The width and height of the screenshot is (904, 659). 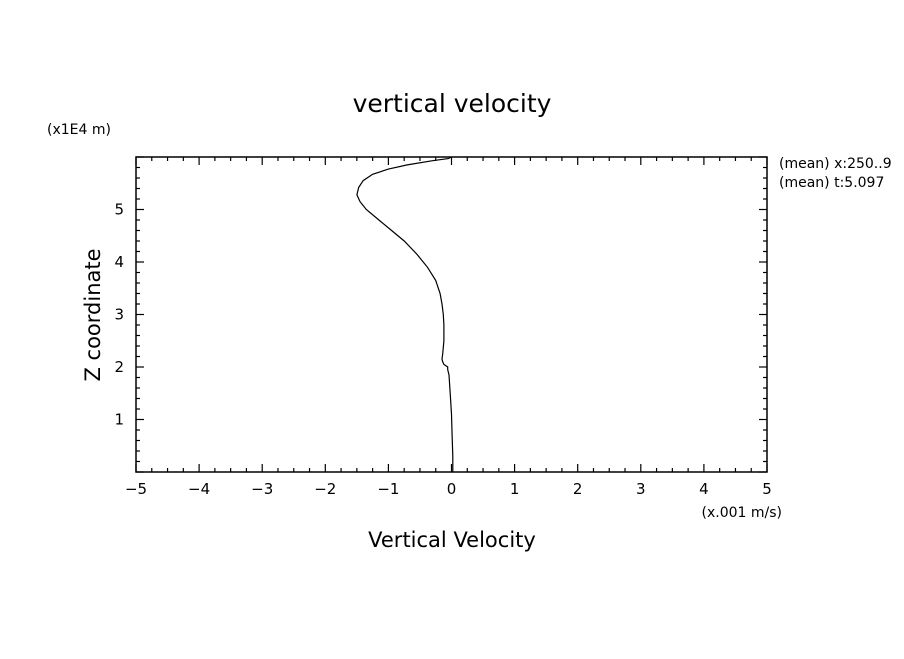 What do you see at coordinates (641, 489) in the screenshot?
I see `x-tick-label: 3` at bounding box center [641, 489].